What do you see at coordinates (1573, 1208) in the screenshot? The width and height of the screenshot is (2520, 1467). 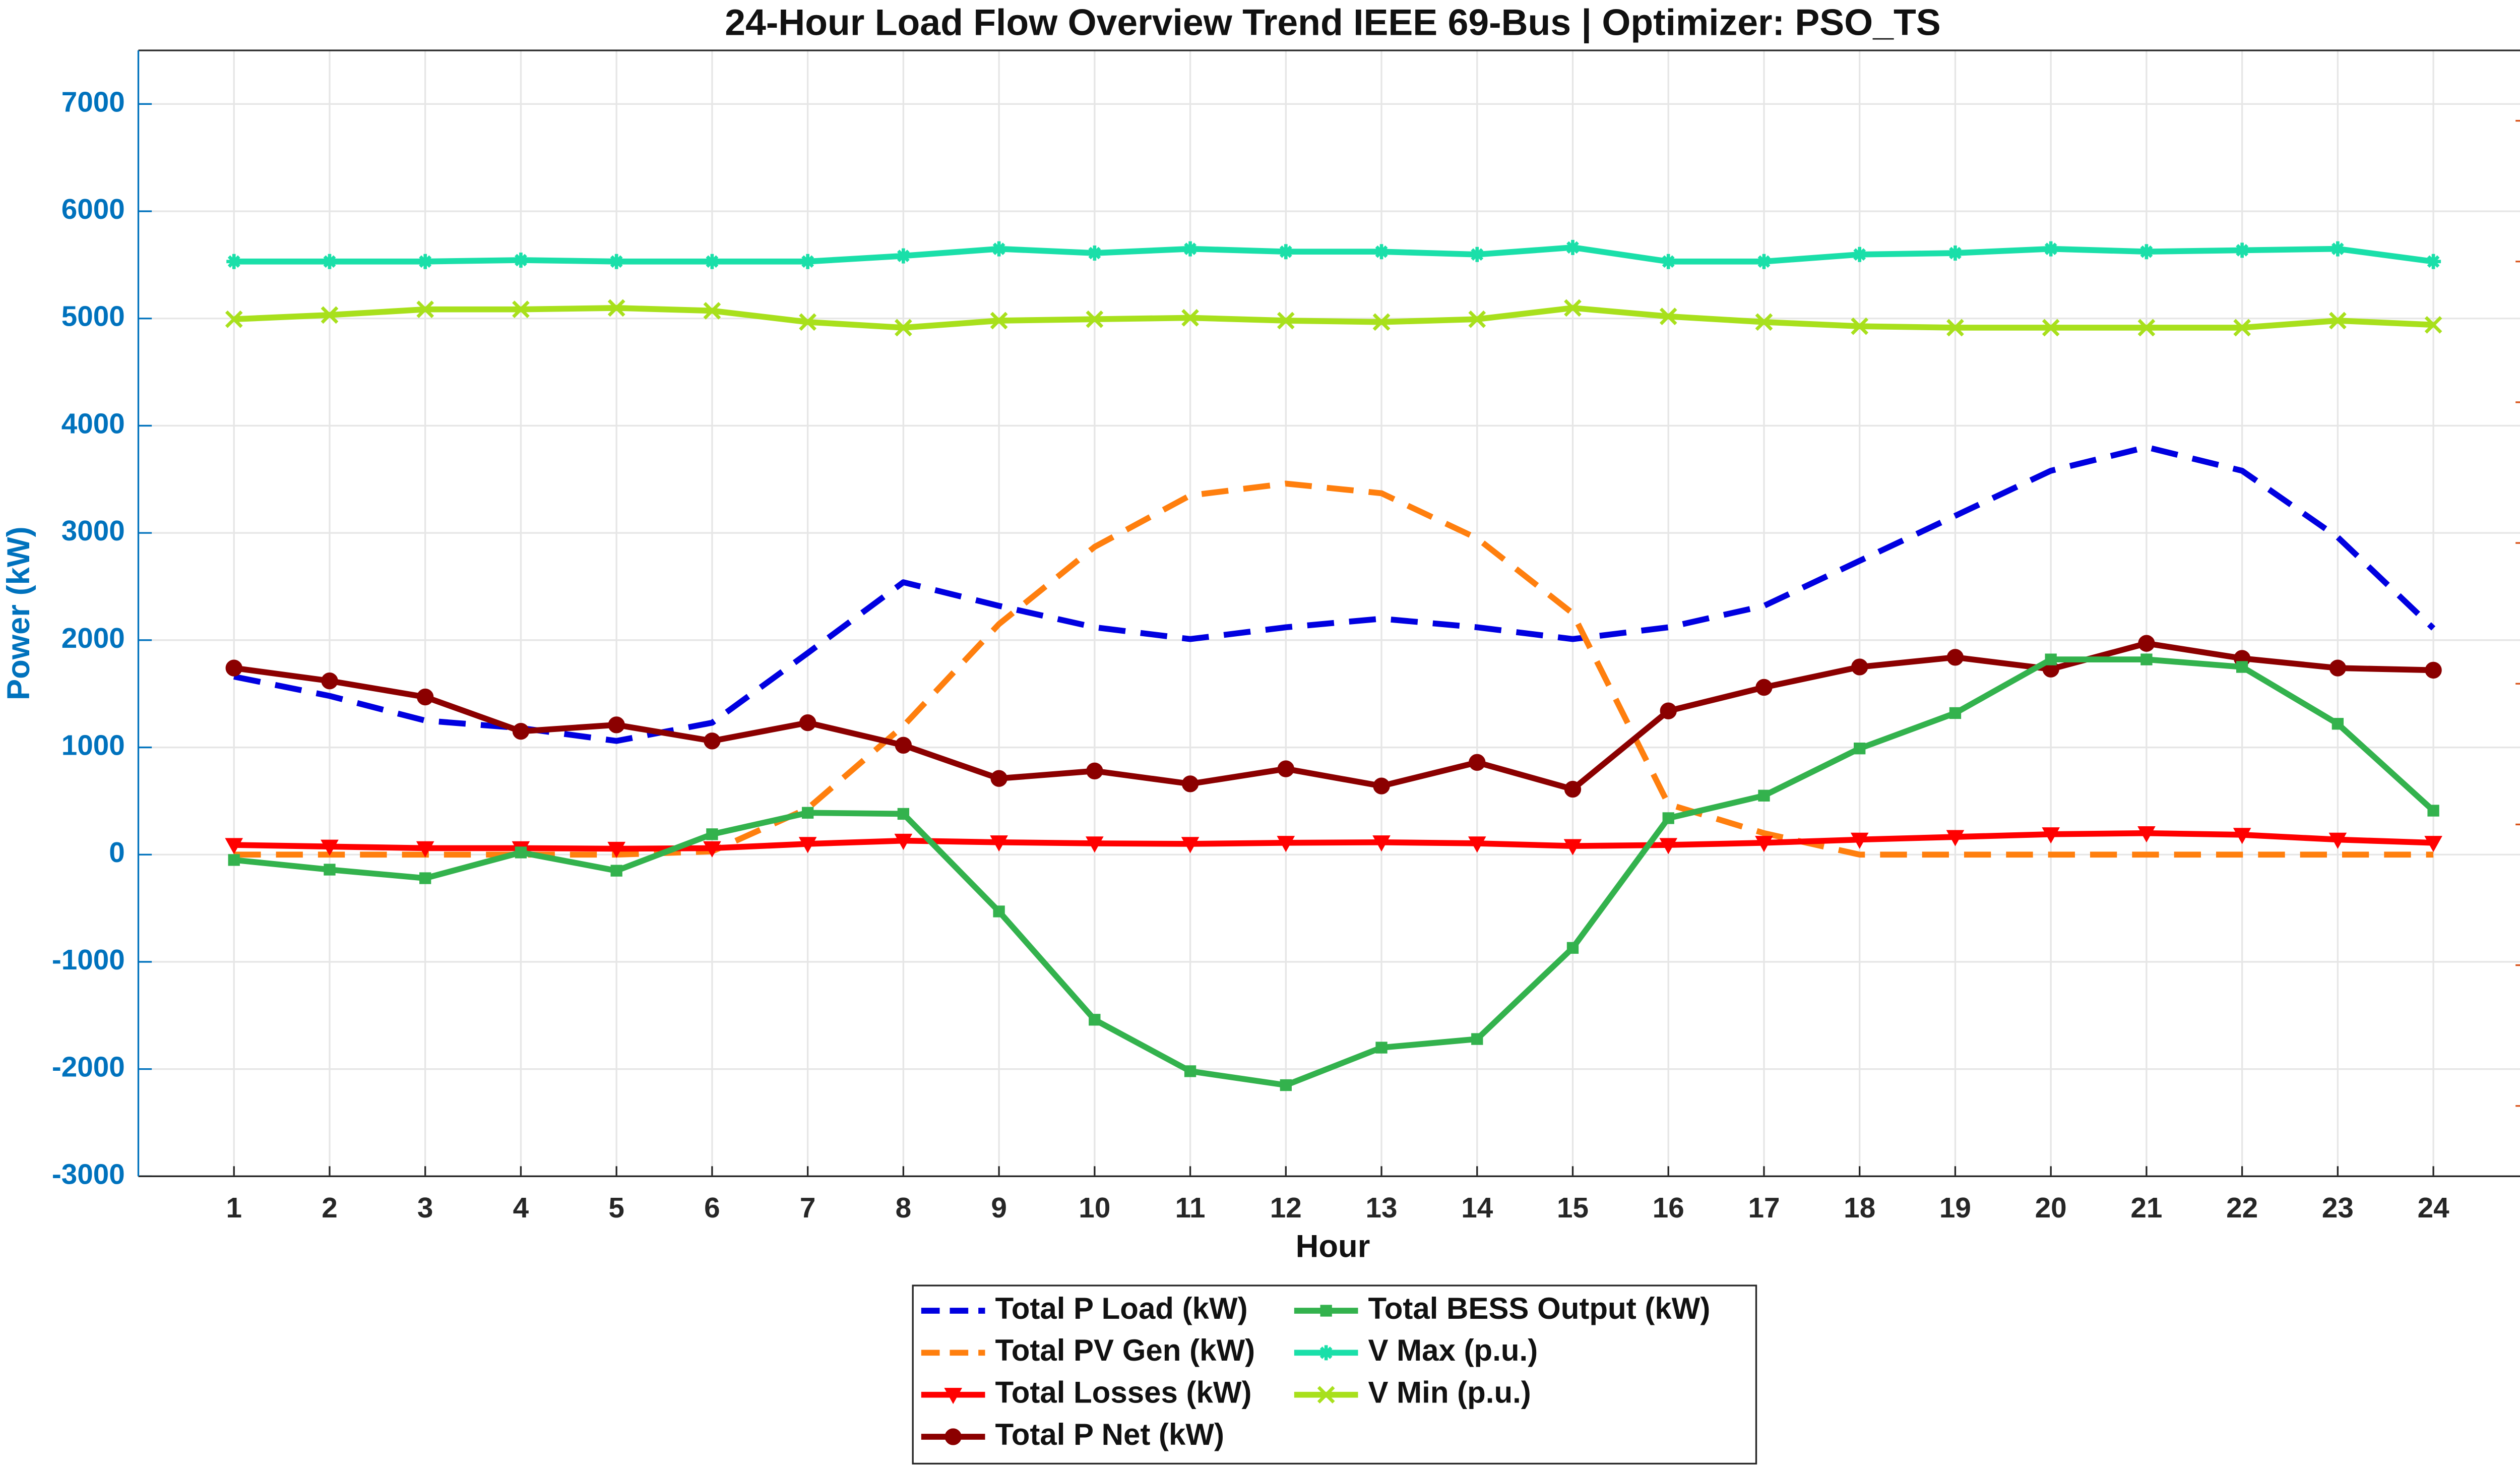 I see `x-tick-label: 15` at bounding box center [1573, 1208].